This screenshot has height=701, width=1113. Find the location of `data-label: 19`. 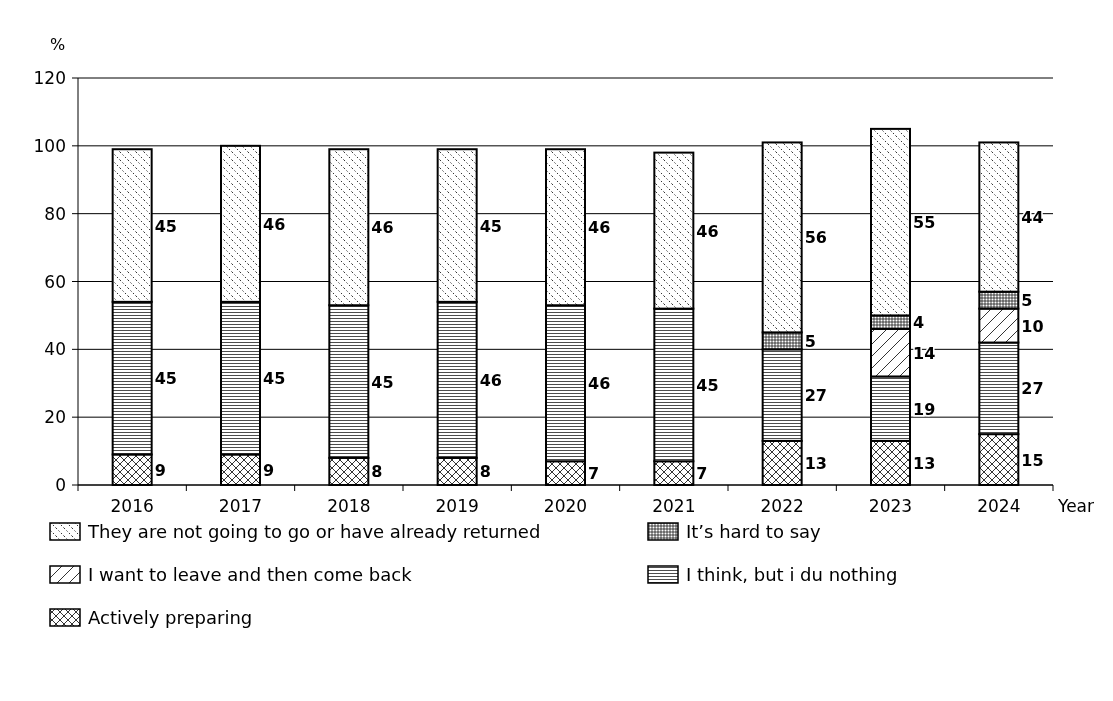

data-label: 19 is located at coordinates (924, 409).